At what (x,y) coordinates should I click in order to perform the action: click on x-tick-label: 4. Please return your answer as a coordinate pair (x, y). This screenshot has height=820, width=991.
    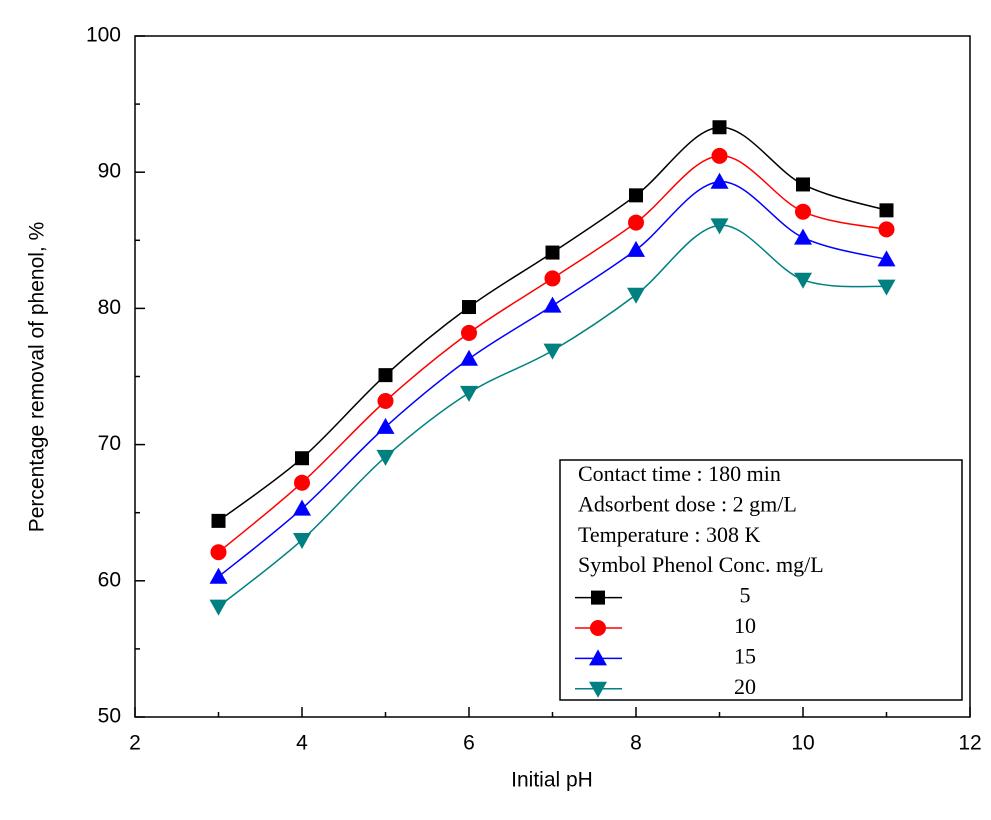
    Looking at the image, I should click on (302, 743).